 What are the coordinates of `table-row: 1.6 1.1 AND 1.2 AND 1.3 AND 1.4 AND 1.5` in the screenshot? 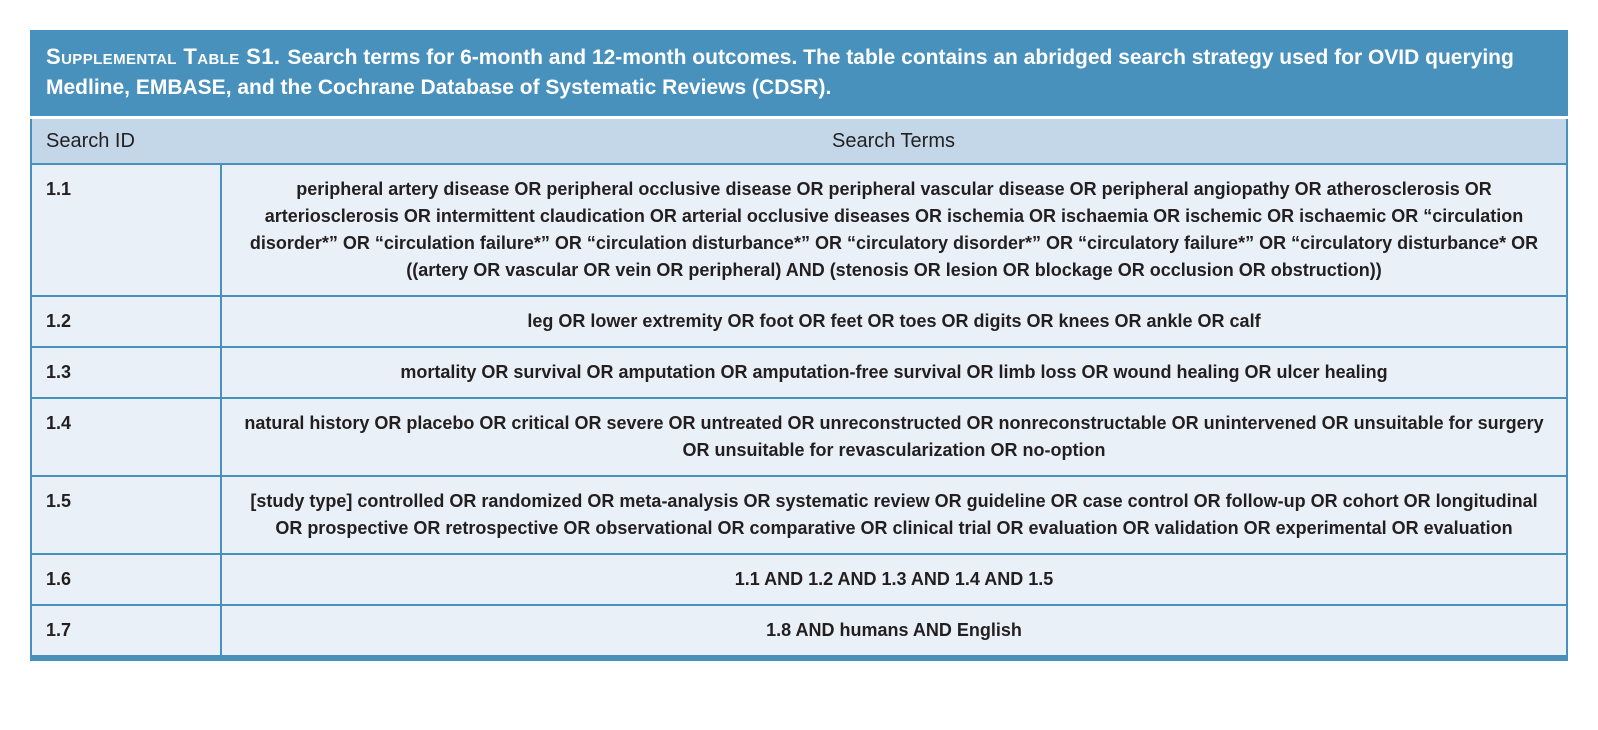 It's located at (799, 579).